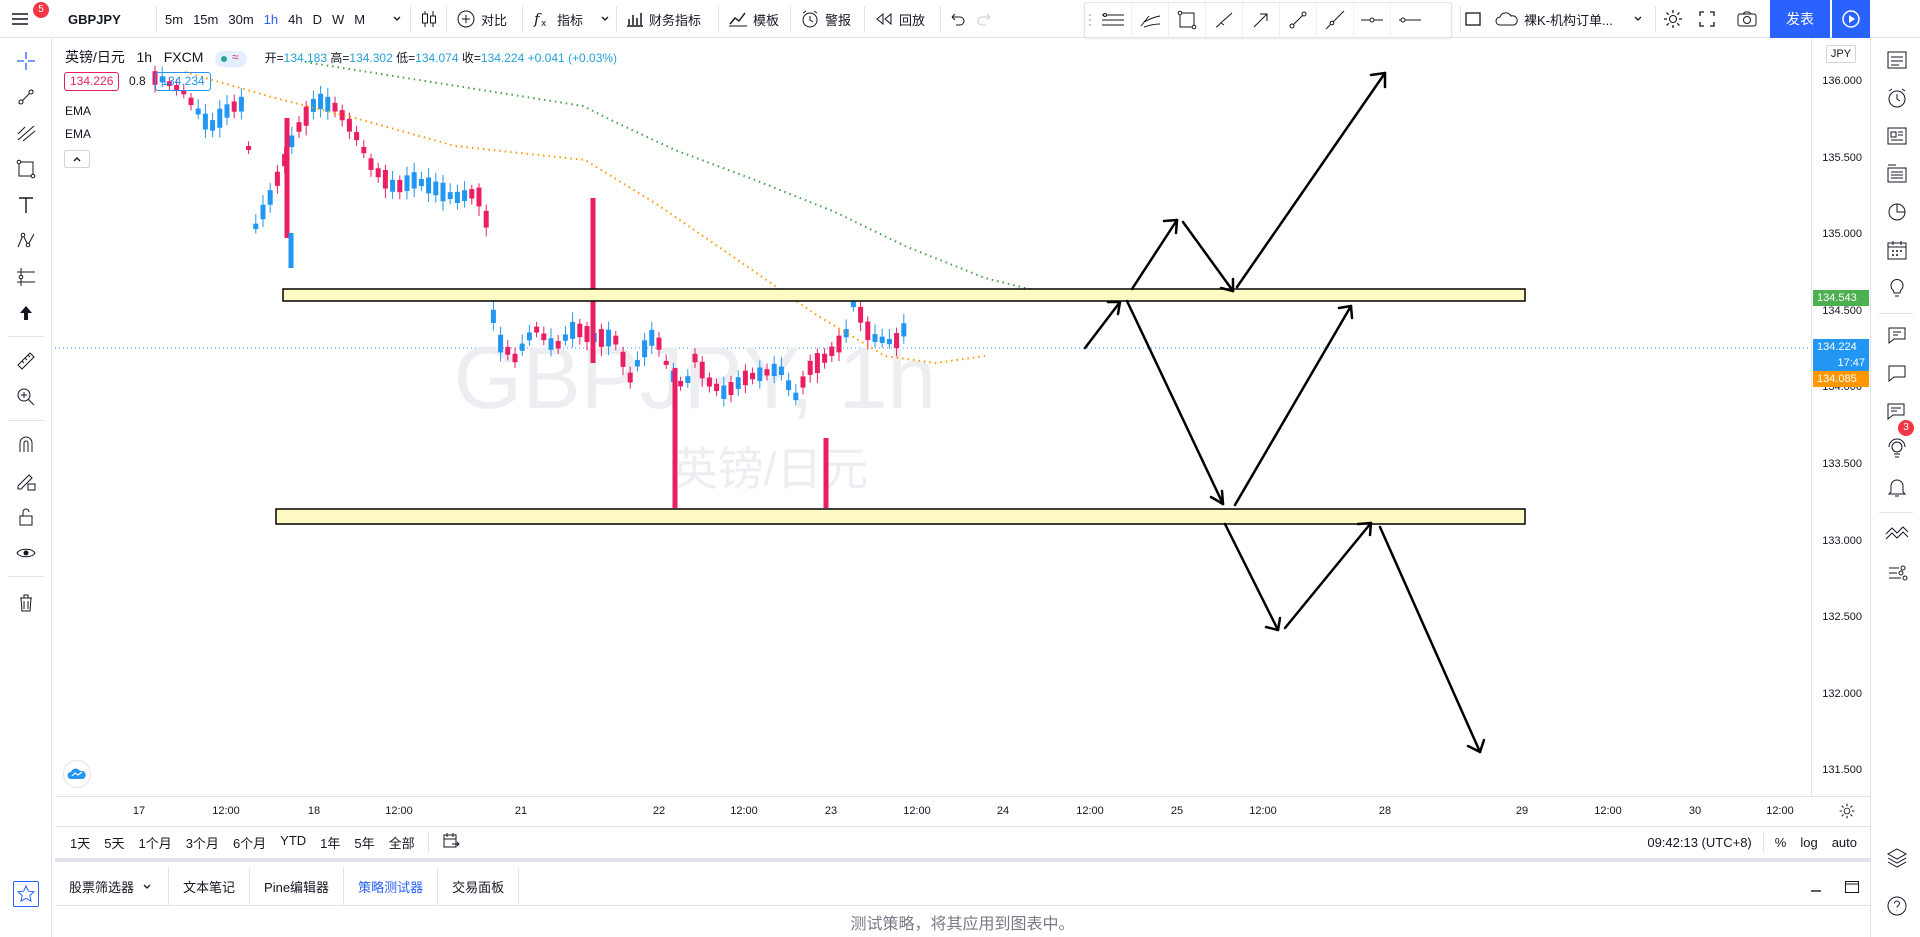  Describe the element at coordinates (1187, 20) in the screenshot. I see `rectangle-tool` at that location.